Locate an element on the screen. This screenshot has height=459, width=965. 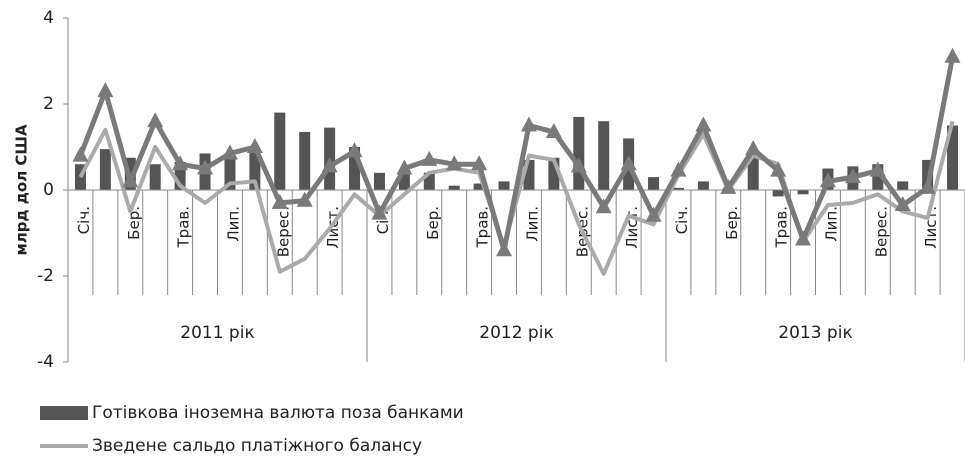
legend-label: Готівкова іноземна валюта поза банками is located at coordinates (278, 413).